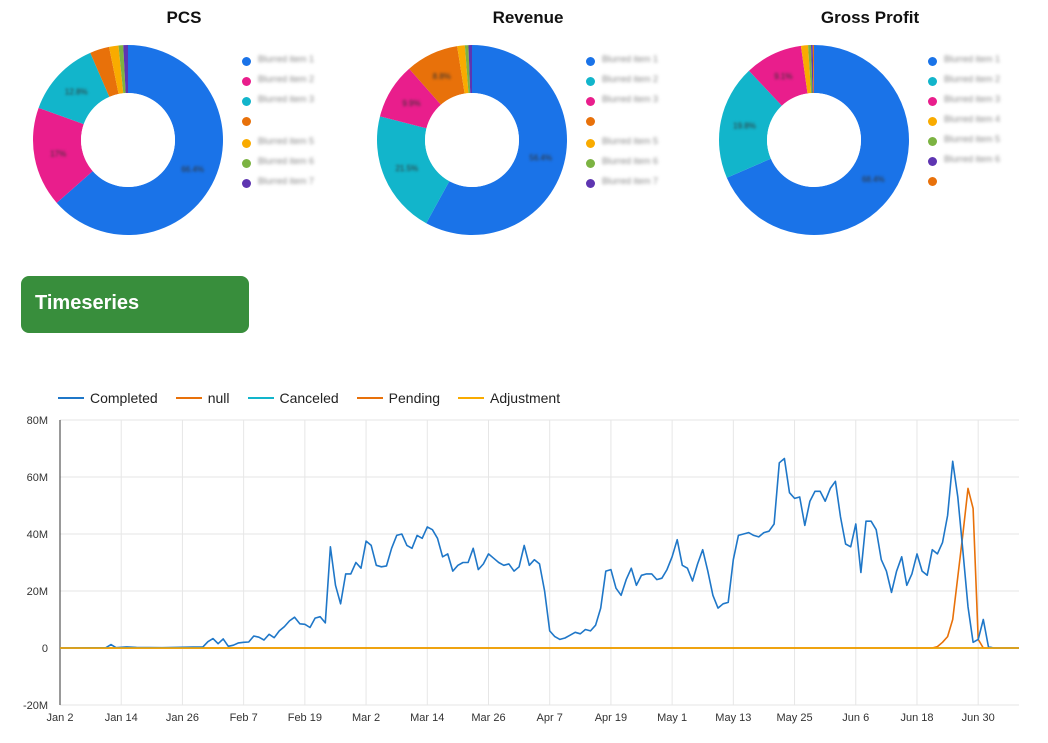 This screenshot has width=1048, height=743. Describe the element at coordinates (873, 179) in the screenshot. I see `donut-slice-label: 68.4%` at that location.